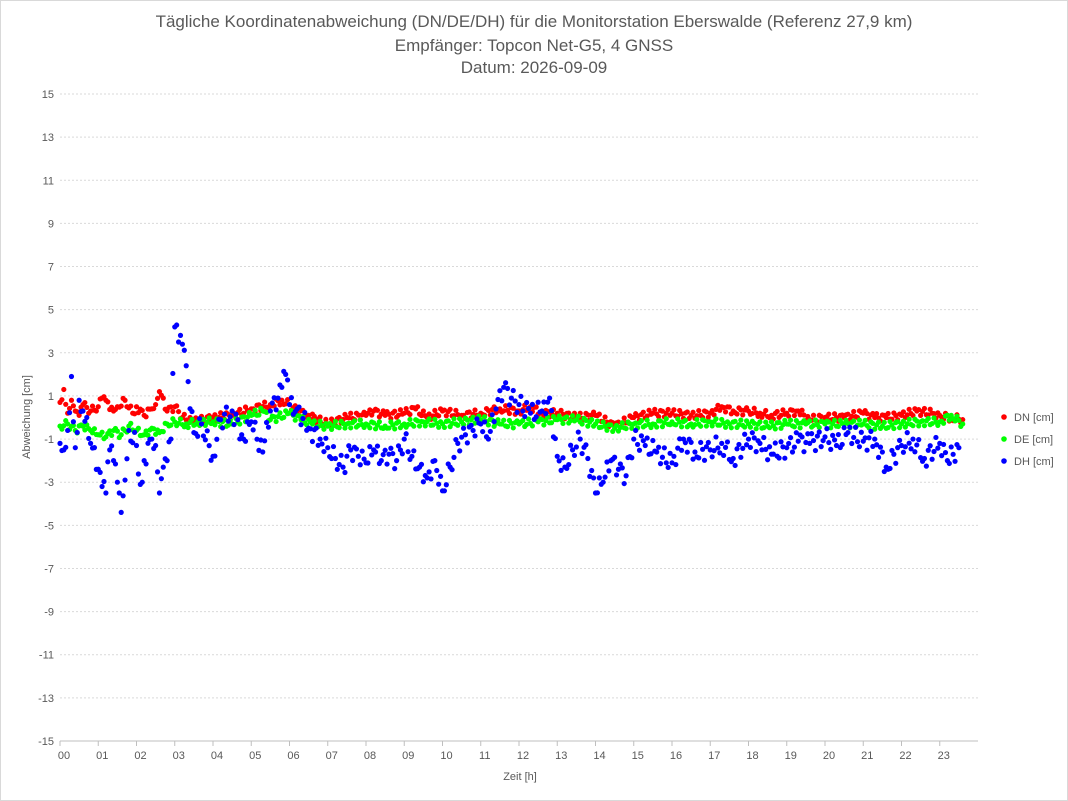  Describe the element at coordinates (51, 354) in the screenshot. I see `y-tick-label: 3` at that location.